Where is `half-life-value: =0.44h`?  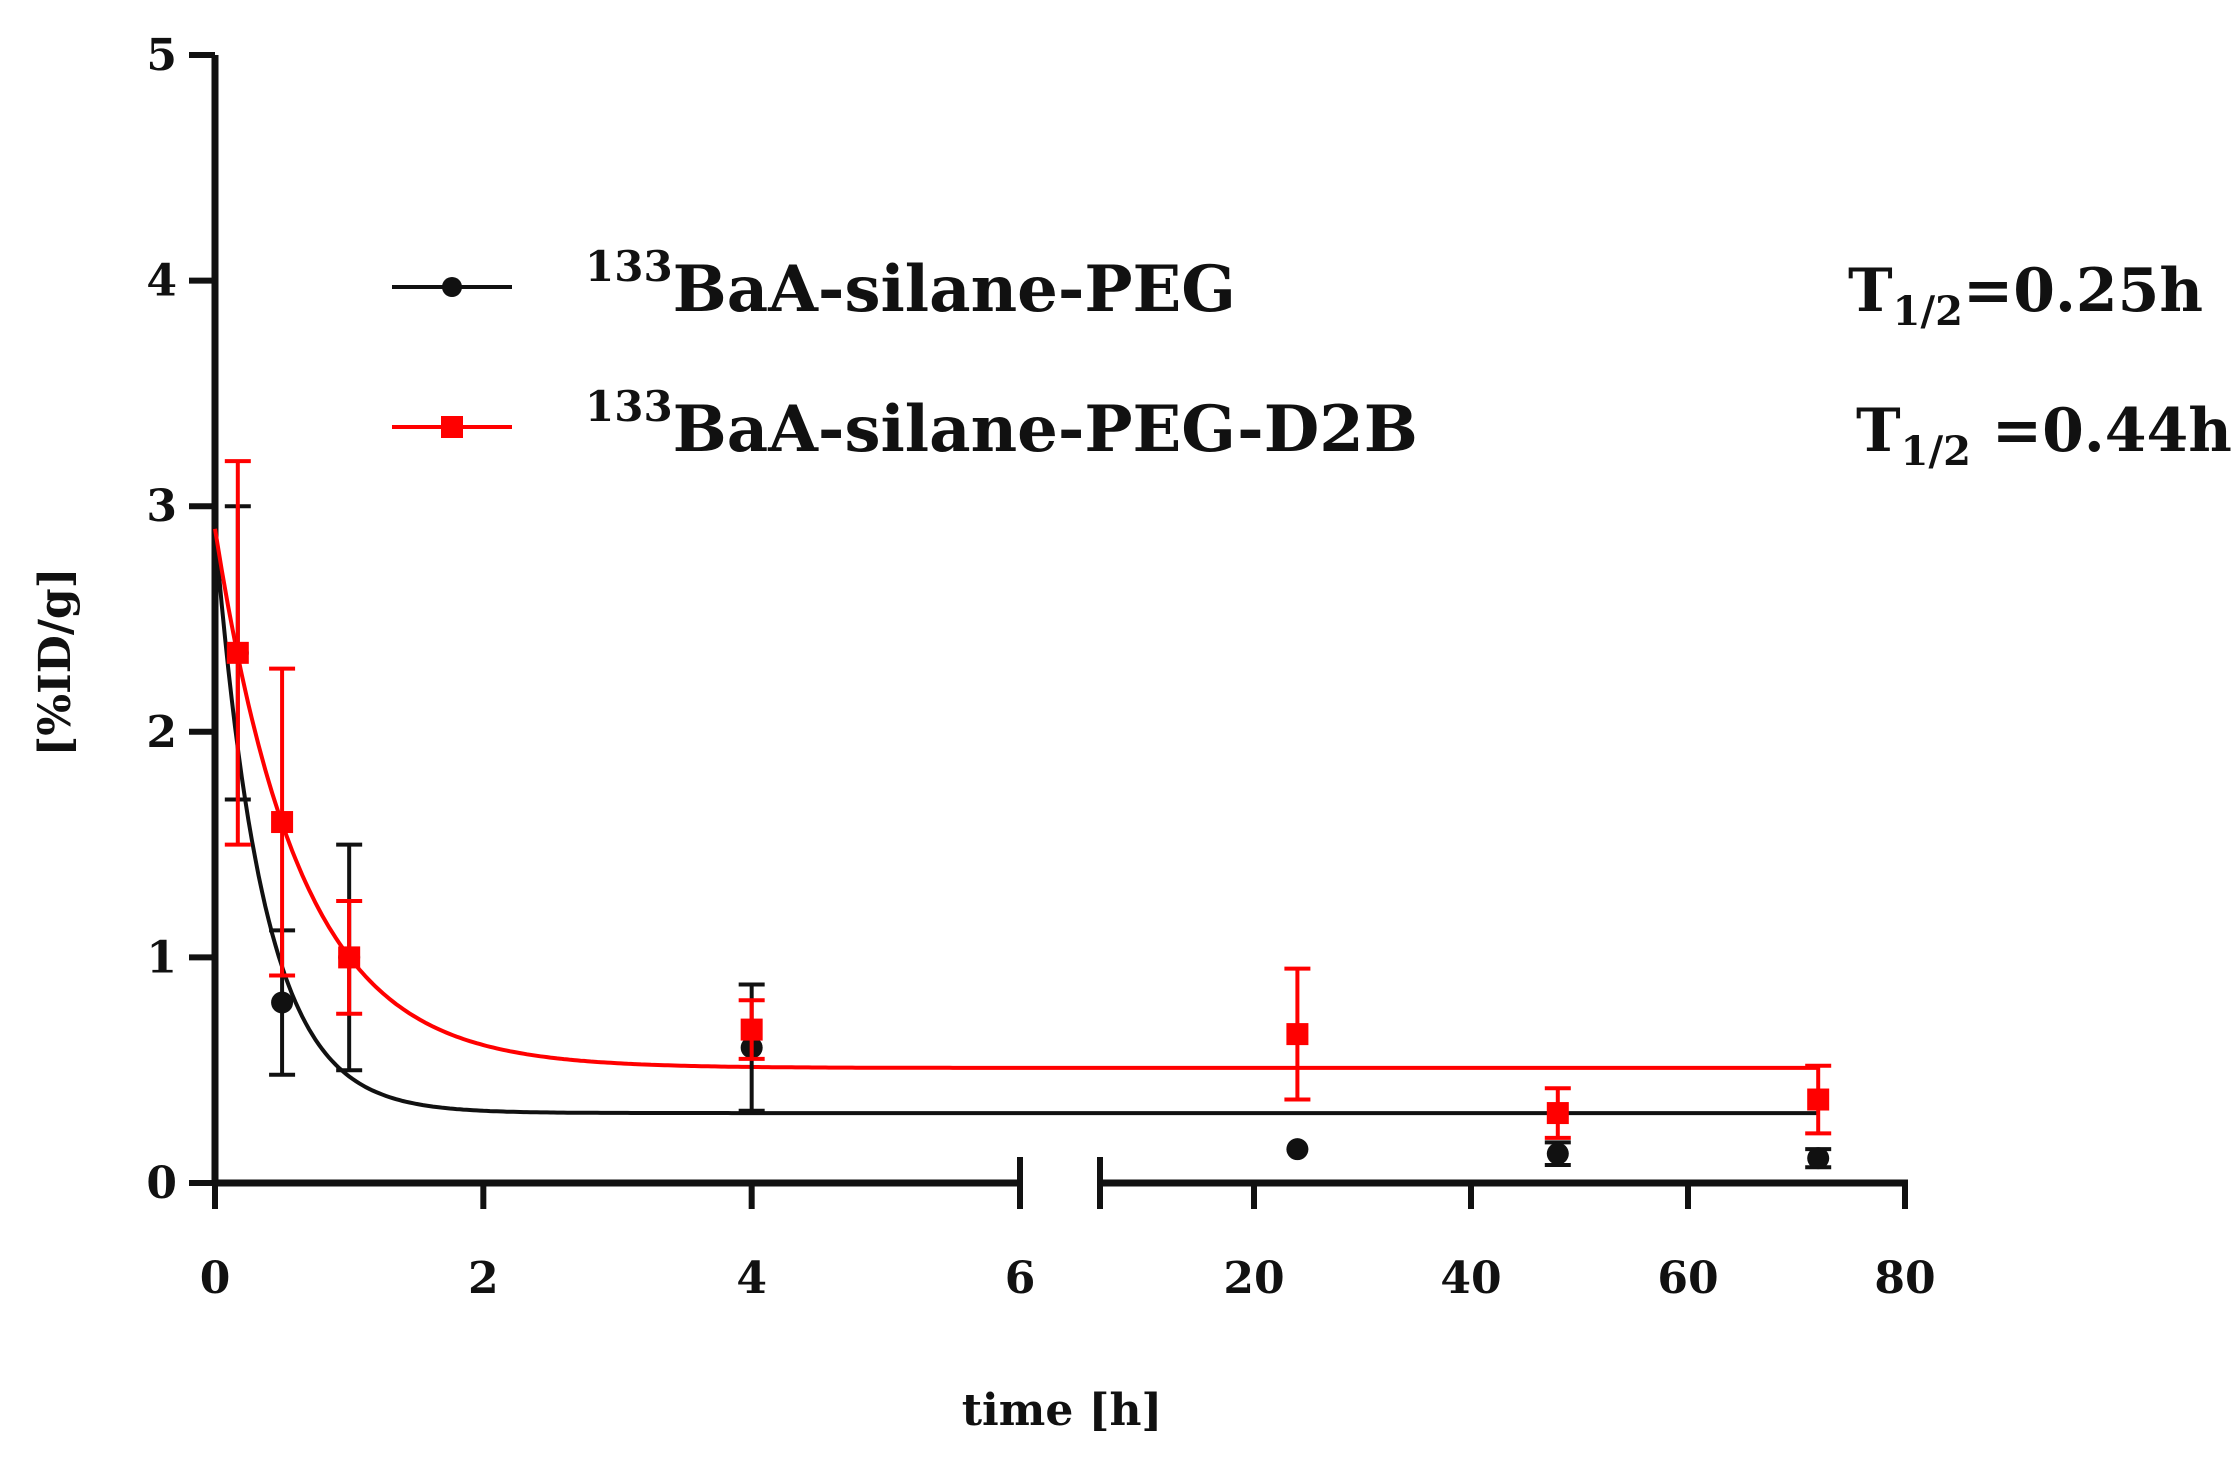
half-life-value: =0.44h is located at coordinates (2101, 431).